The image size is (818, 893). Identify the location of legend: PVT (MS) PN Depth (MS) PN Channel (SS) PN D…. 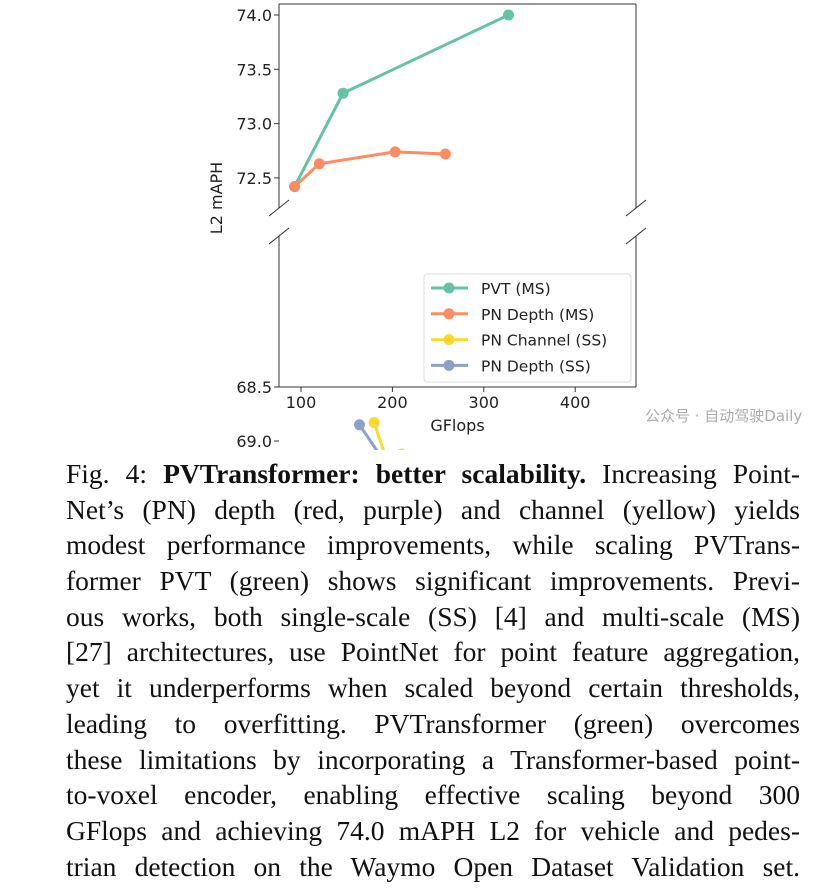
(527, 328).